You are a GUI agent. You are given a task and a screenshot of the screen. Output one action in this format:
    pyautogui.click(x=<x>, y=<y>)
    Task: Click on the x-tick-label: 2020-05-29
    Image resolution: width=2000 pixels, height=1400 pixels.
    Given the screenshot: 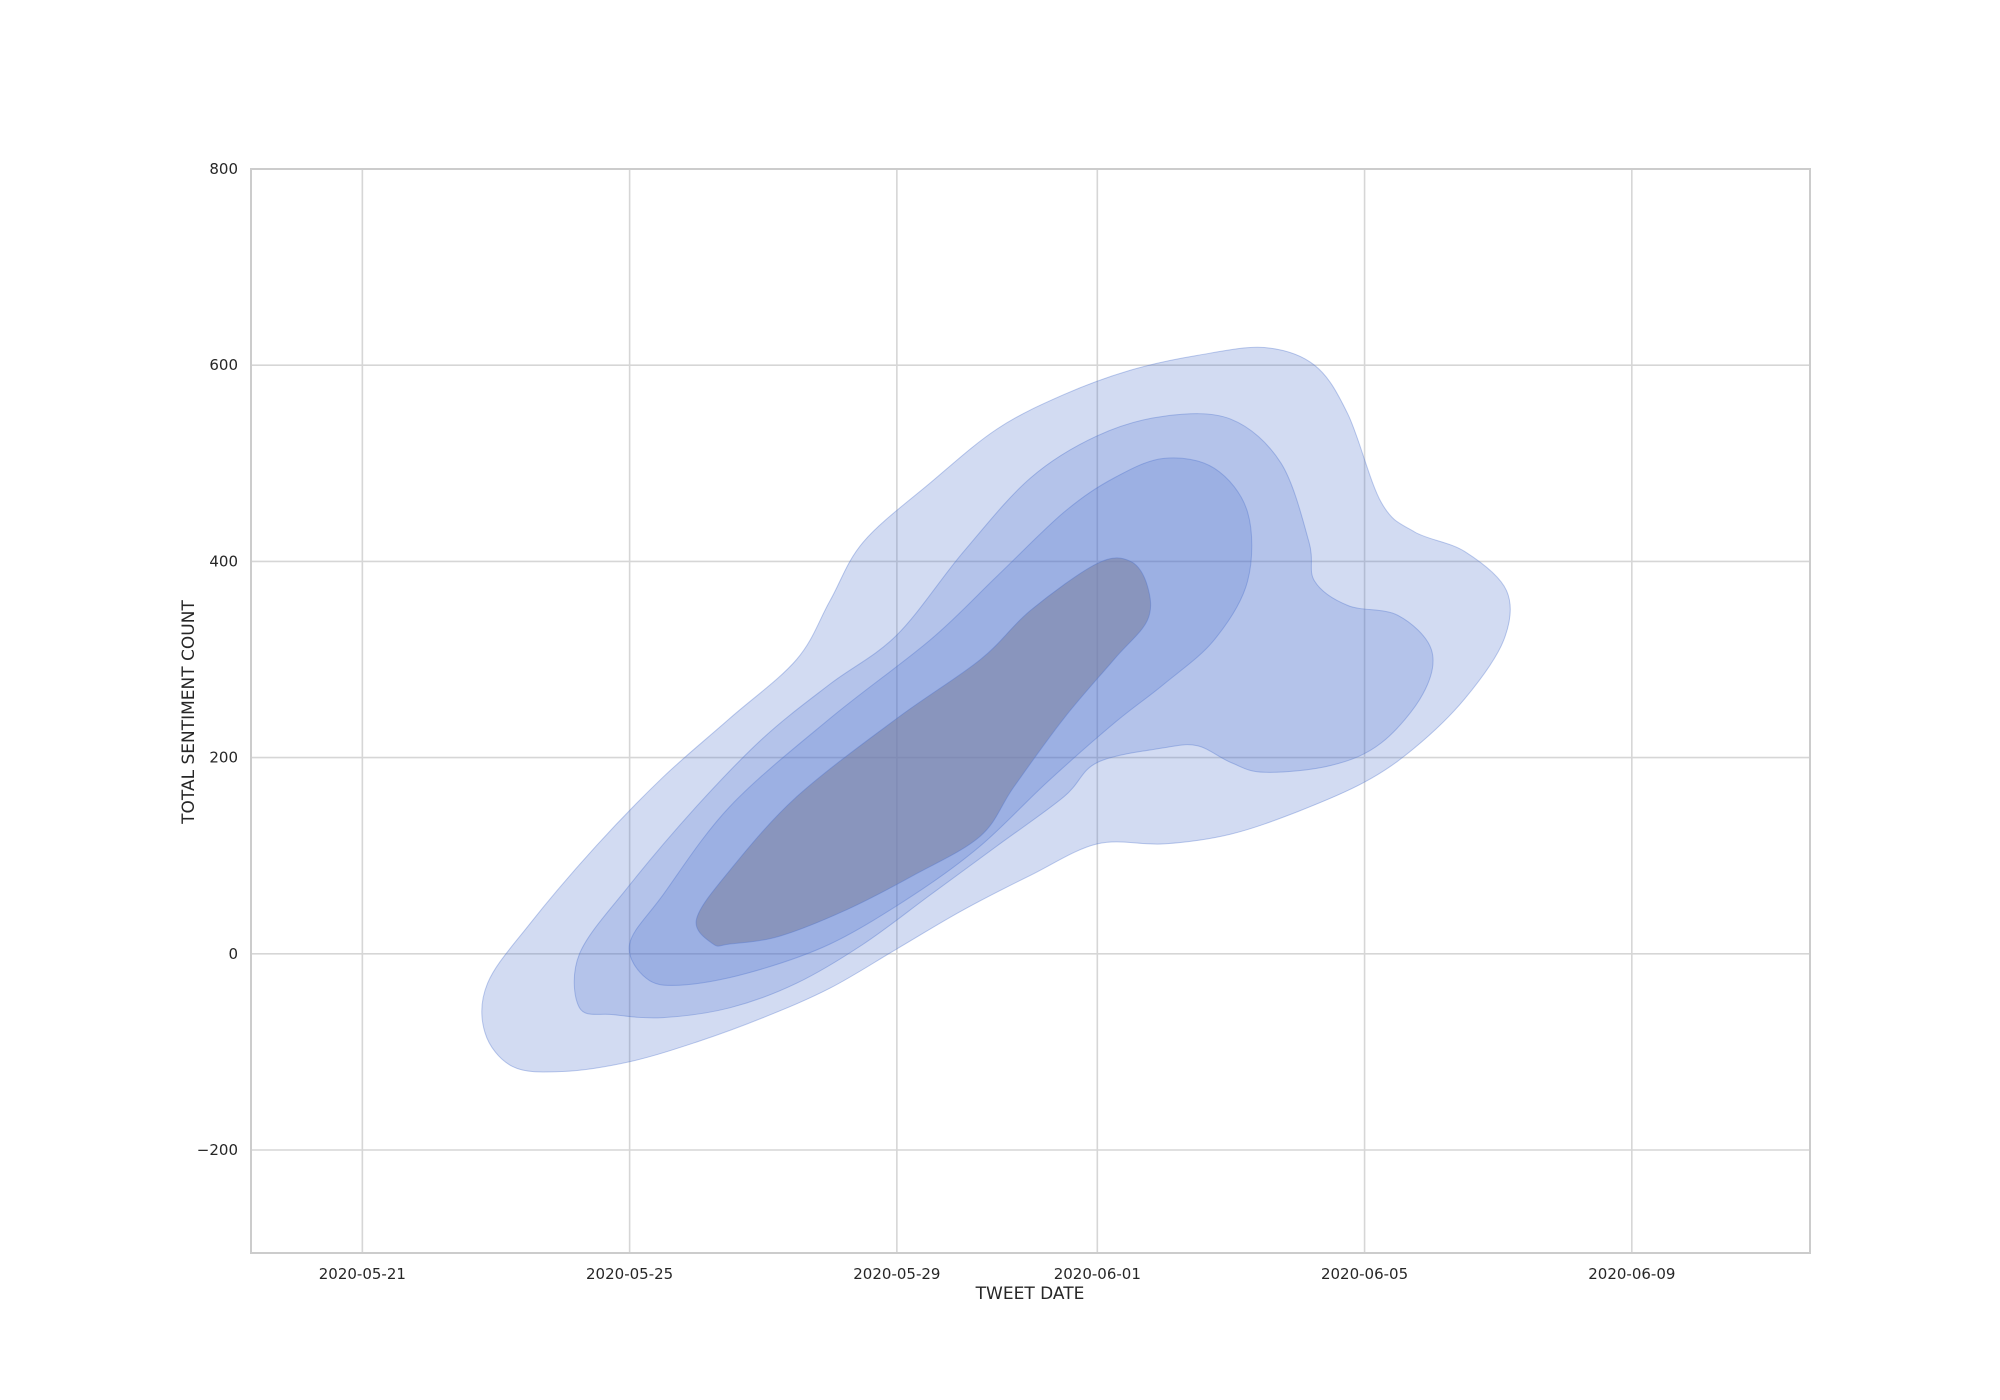 What is the action you would take?
    pyautogui.click(x=896, y=1274)
    